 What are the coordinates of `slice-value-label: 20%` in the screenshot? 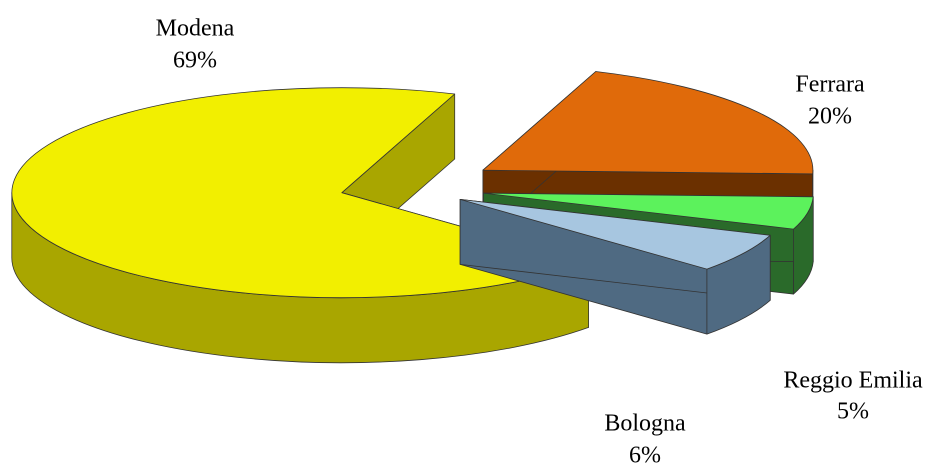 It's located at (830, 117).